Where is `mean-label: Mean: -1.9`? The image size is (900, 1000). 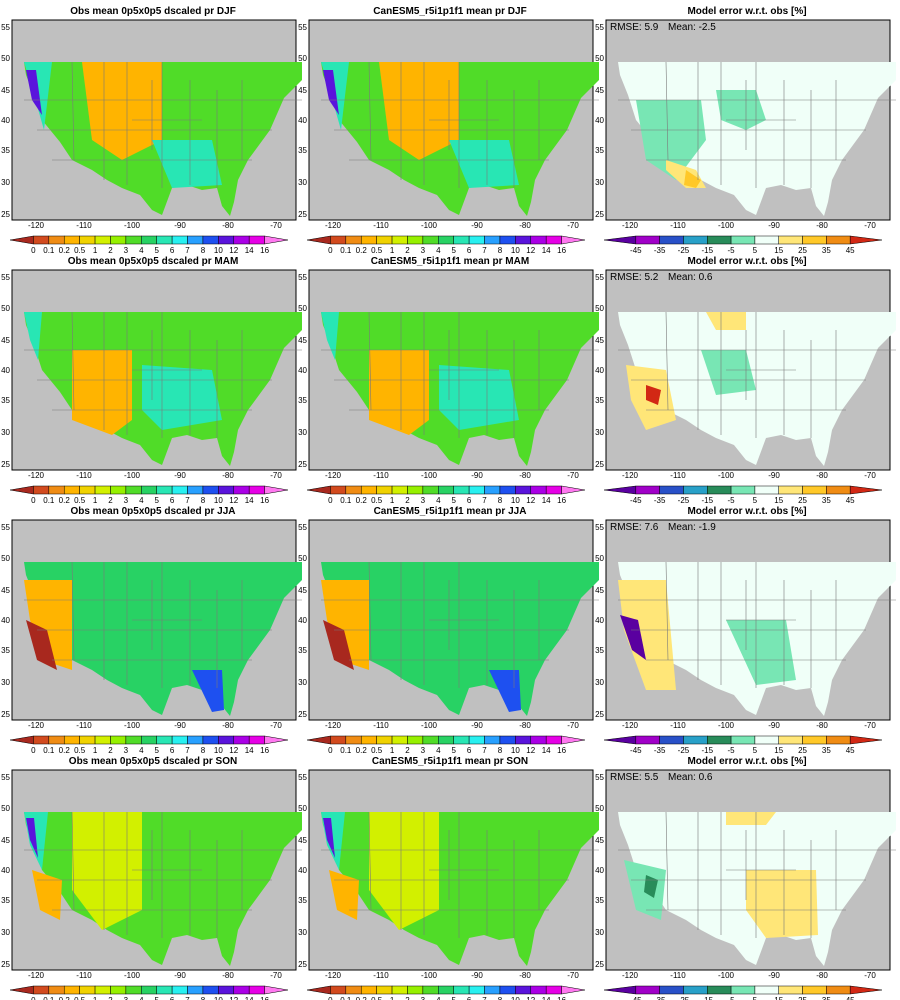
mean-label: Mean: -1.9 is located at coordinates (692, 527).